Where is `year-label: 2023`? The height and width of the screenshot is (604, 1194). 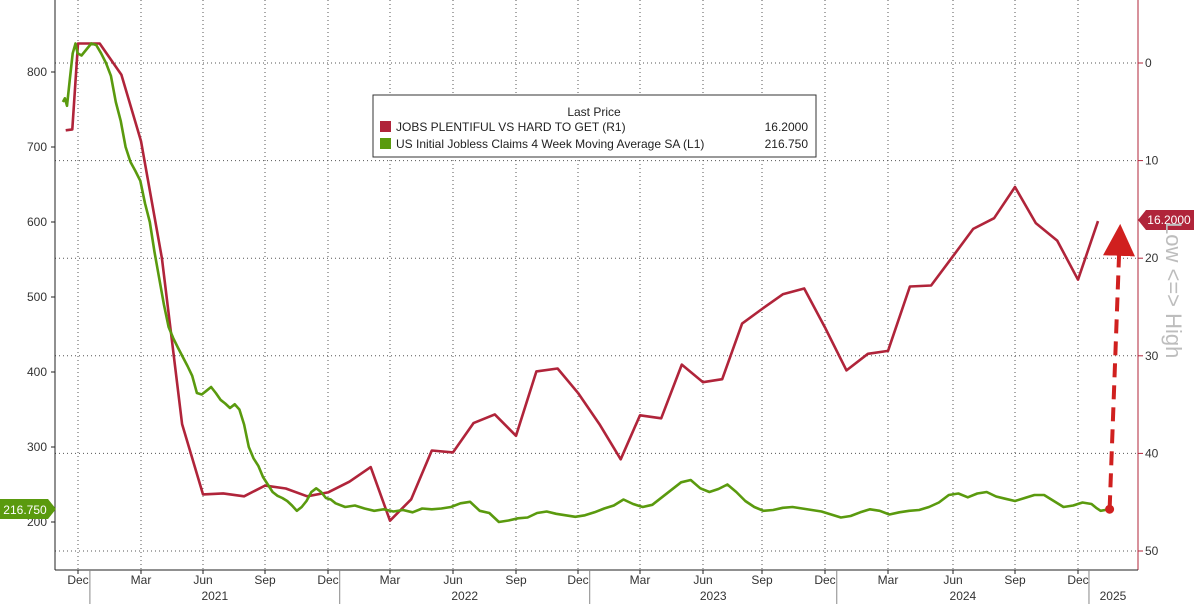
year-label: 2023 is located at coordinates (713, 596).